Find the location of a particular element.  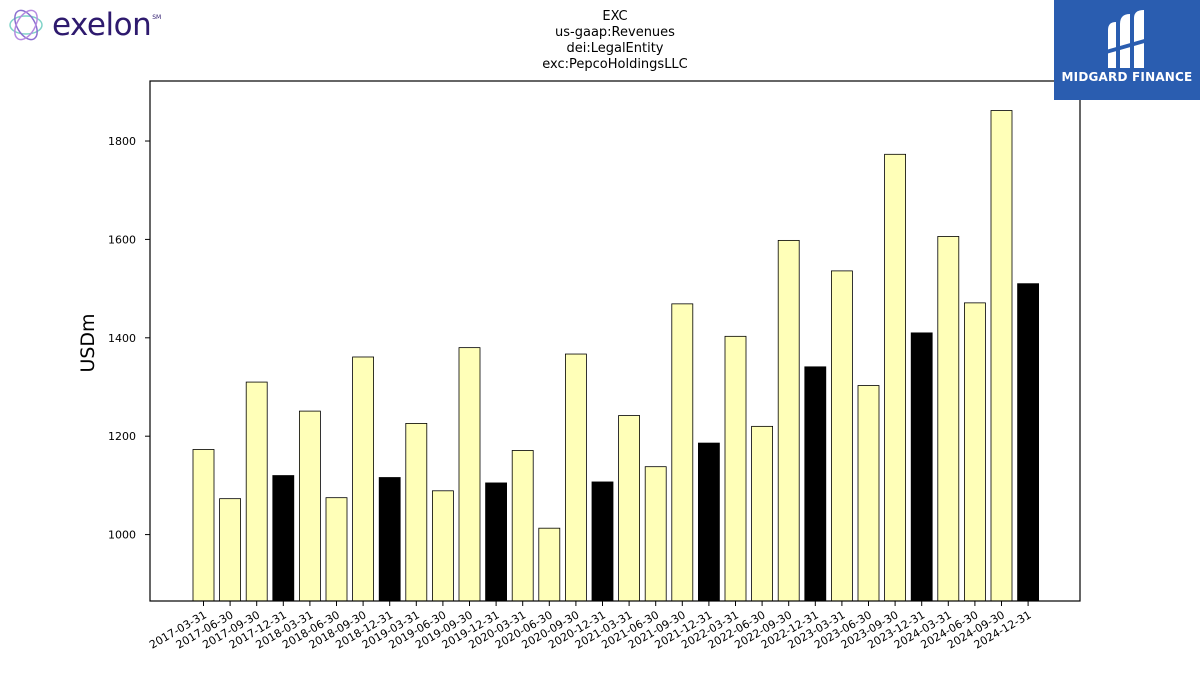

exelon-wordmark: exelon is located at coordinates (102, 25).